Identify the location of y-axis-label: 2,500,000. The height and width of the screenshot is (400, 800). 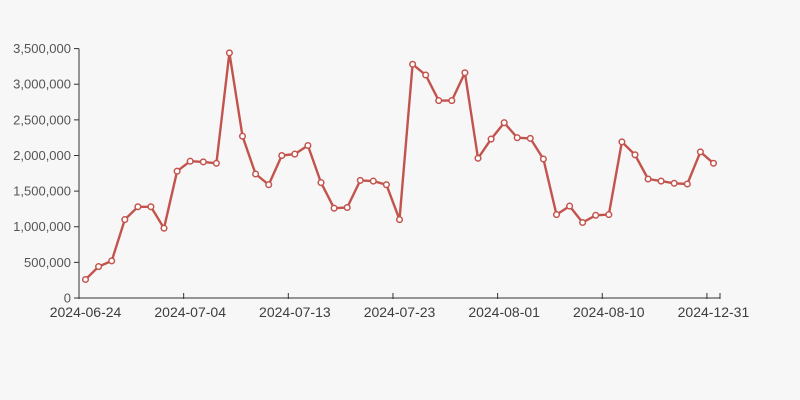
(42, 119).